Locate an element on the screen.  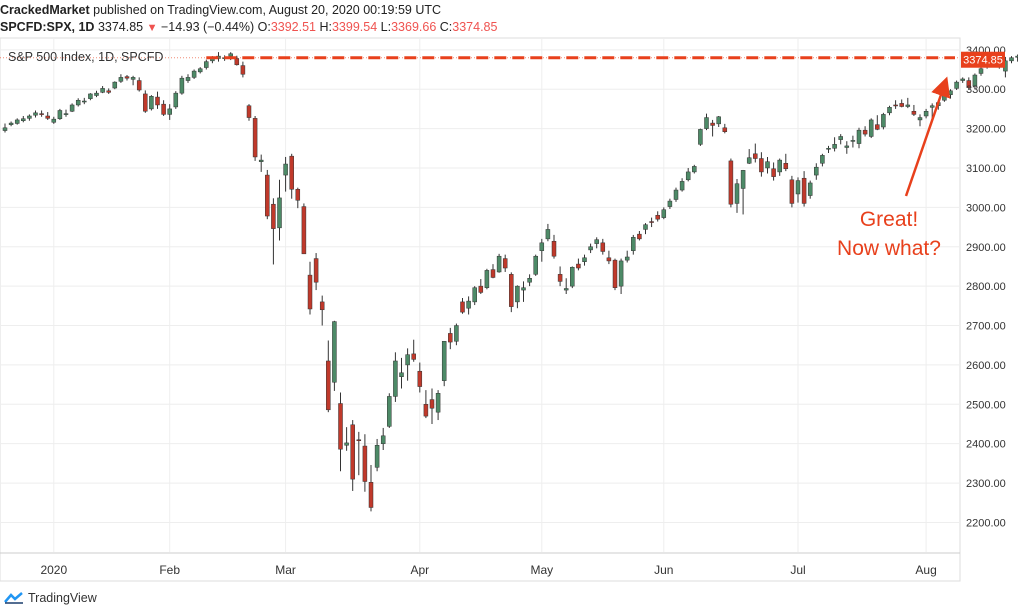
low-label: L: is located at coordinates (386, 27).